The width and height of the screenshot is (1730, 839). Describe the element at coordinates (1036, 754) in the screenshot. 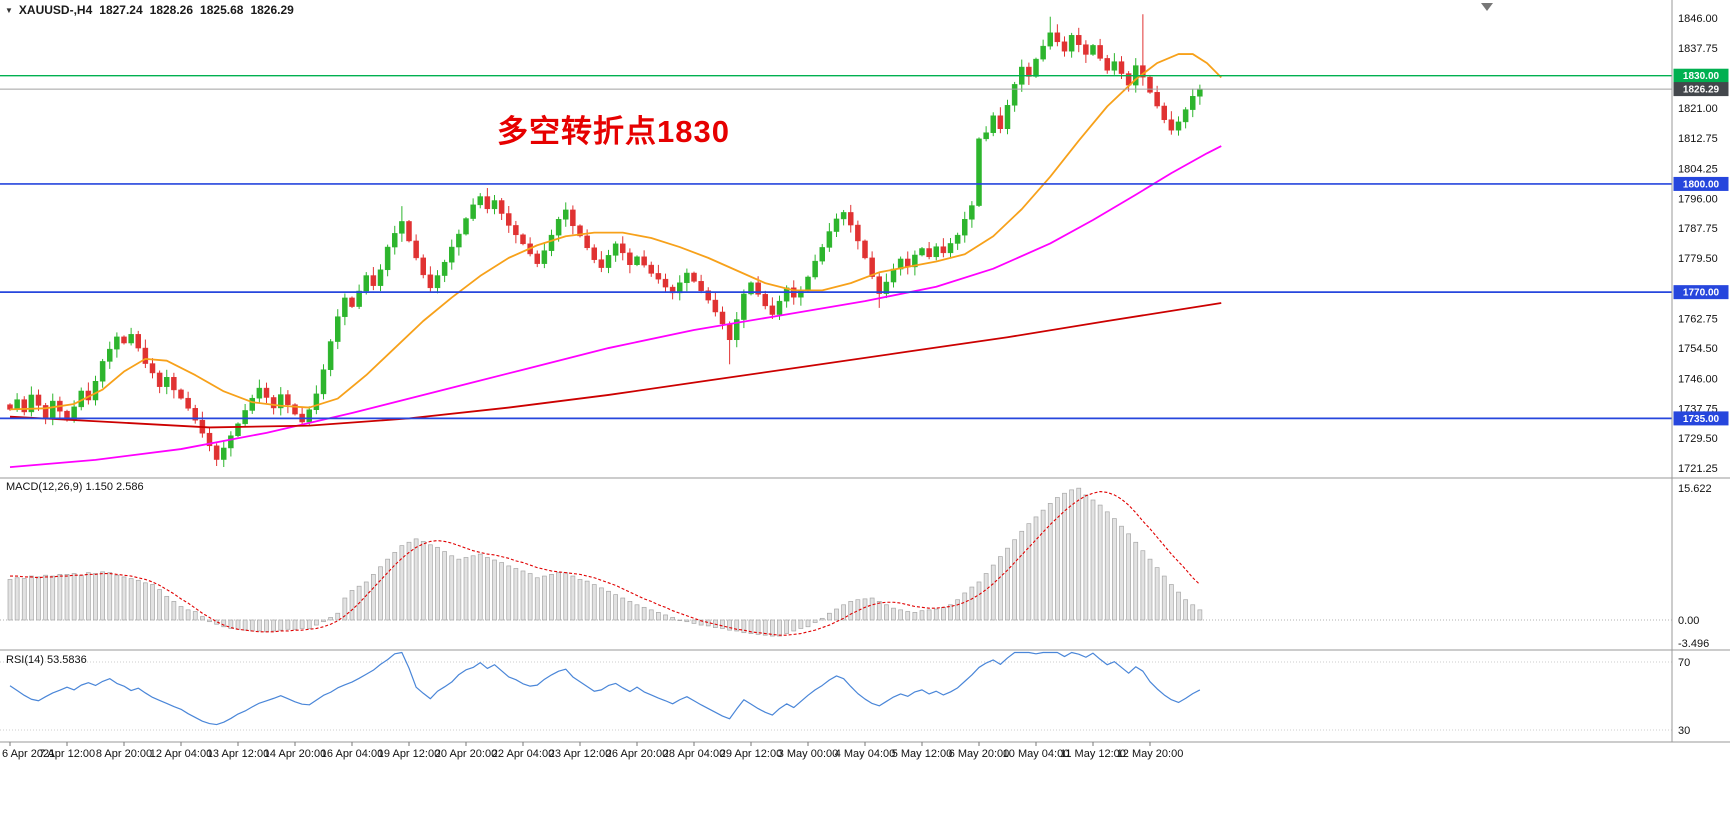

I see `svg-text: 10 May 04:00` at that location.